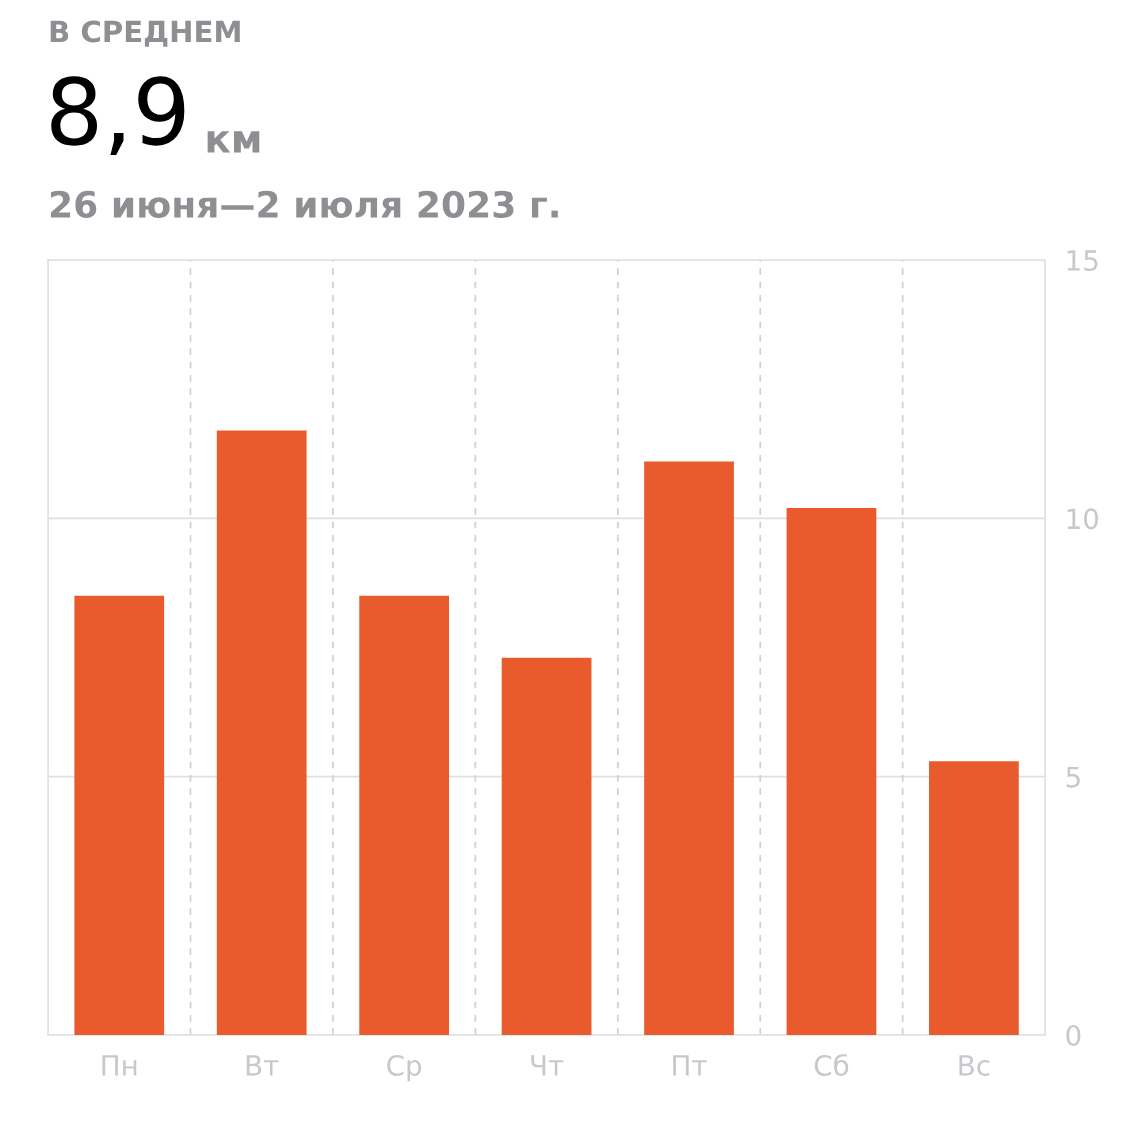 This screenshot has width=1125, height=1134. I want to click on chart-subtitle: 26 июня—2 июля 2023 г., so click(304, 204).